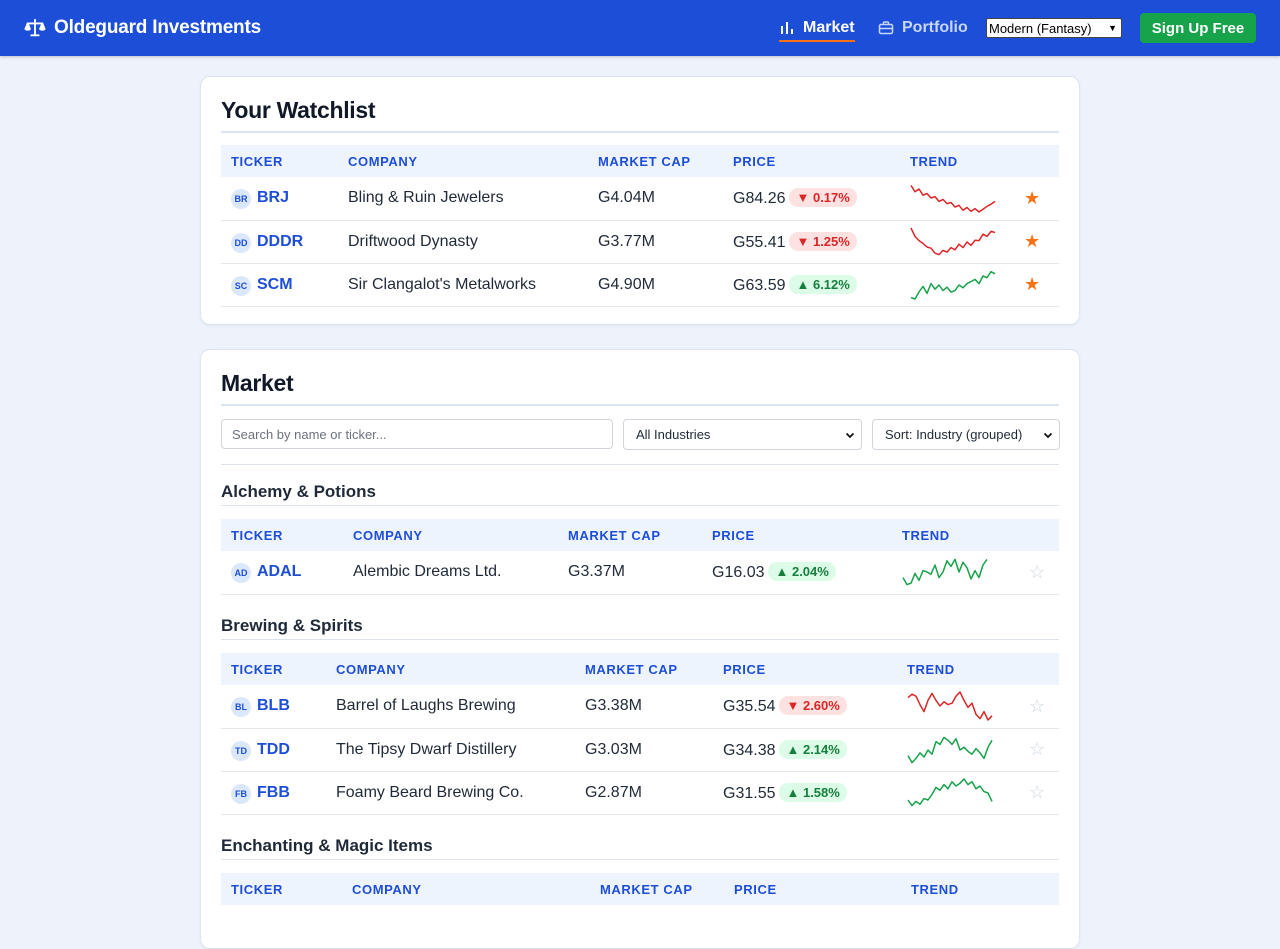 This screenshot has width=1280, height=949. Describe the element at coordinates (613, 749) in the screenshot. I see `market-cap: G3.03M` at that location.